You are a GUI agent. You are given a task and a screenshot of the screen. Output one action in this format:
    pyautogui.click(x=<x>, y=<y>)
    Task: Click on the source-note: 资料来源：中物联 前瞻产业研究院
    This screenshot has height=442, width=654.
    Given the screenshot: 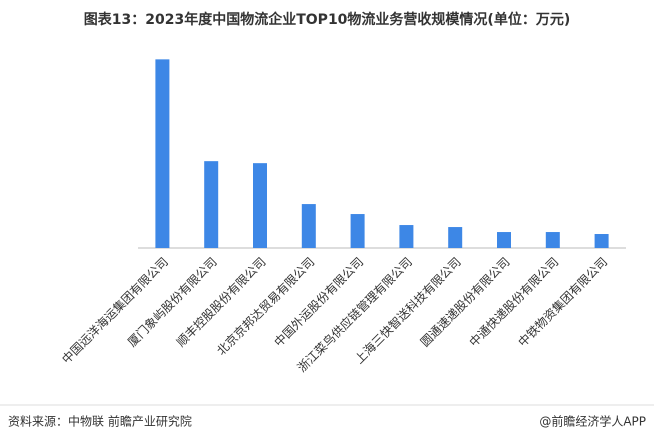 What is the action you would take?
    pyautogui.click(x=100, y=421)
    